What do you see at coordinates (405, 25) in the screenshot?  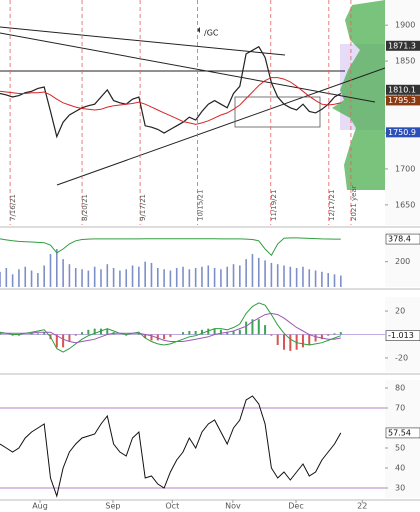 I see `y-tick-label: 1900` at bounding box center [405, 25].